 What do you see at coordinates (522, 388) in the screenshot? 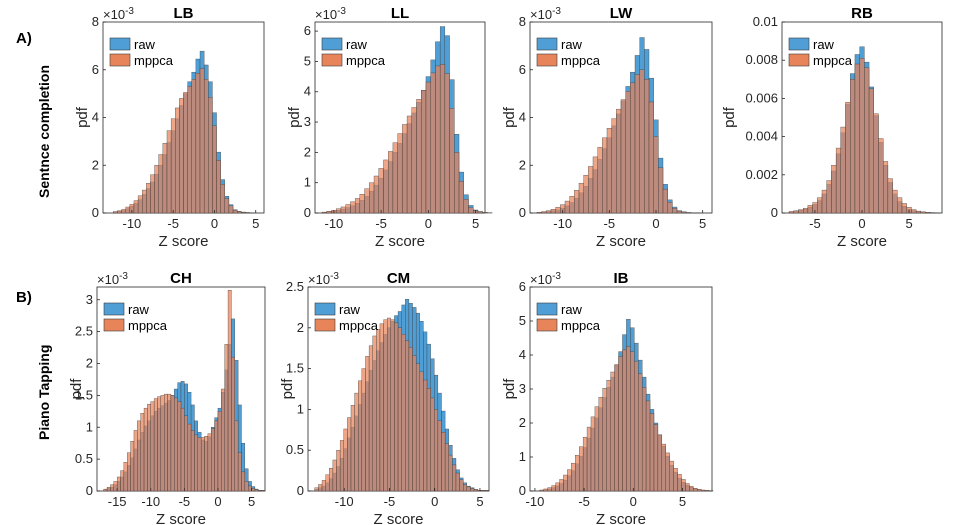
I see `y-tick-label: 3` at bounding box center [522, 388].